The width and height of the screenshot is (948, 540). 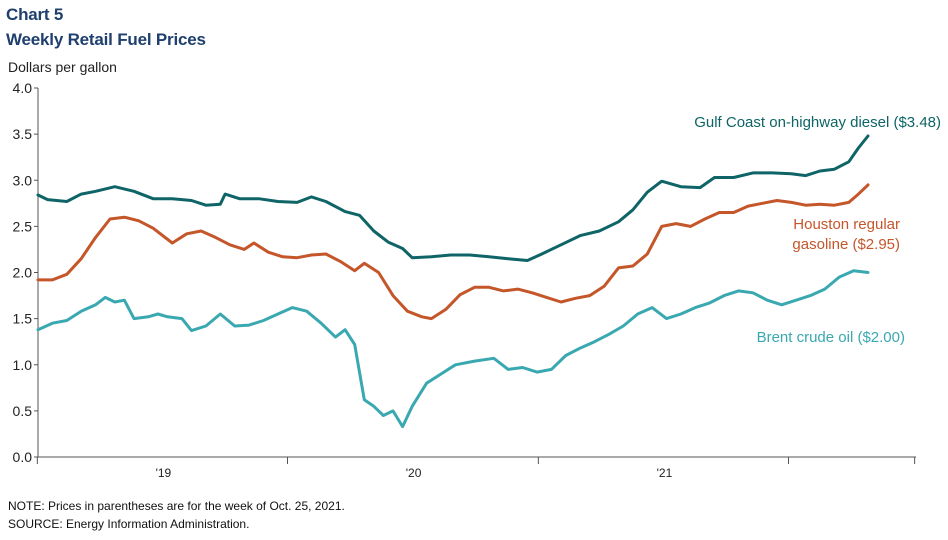 What do you see at coordinates (164, 473) in the screenshot?
I see `x-tick-label: '19` at bounding box center [164, 473].